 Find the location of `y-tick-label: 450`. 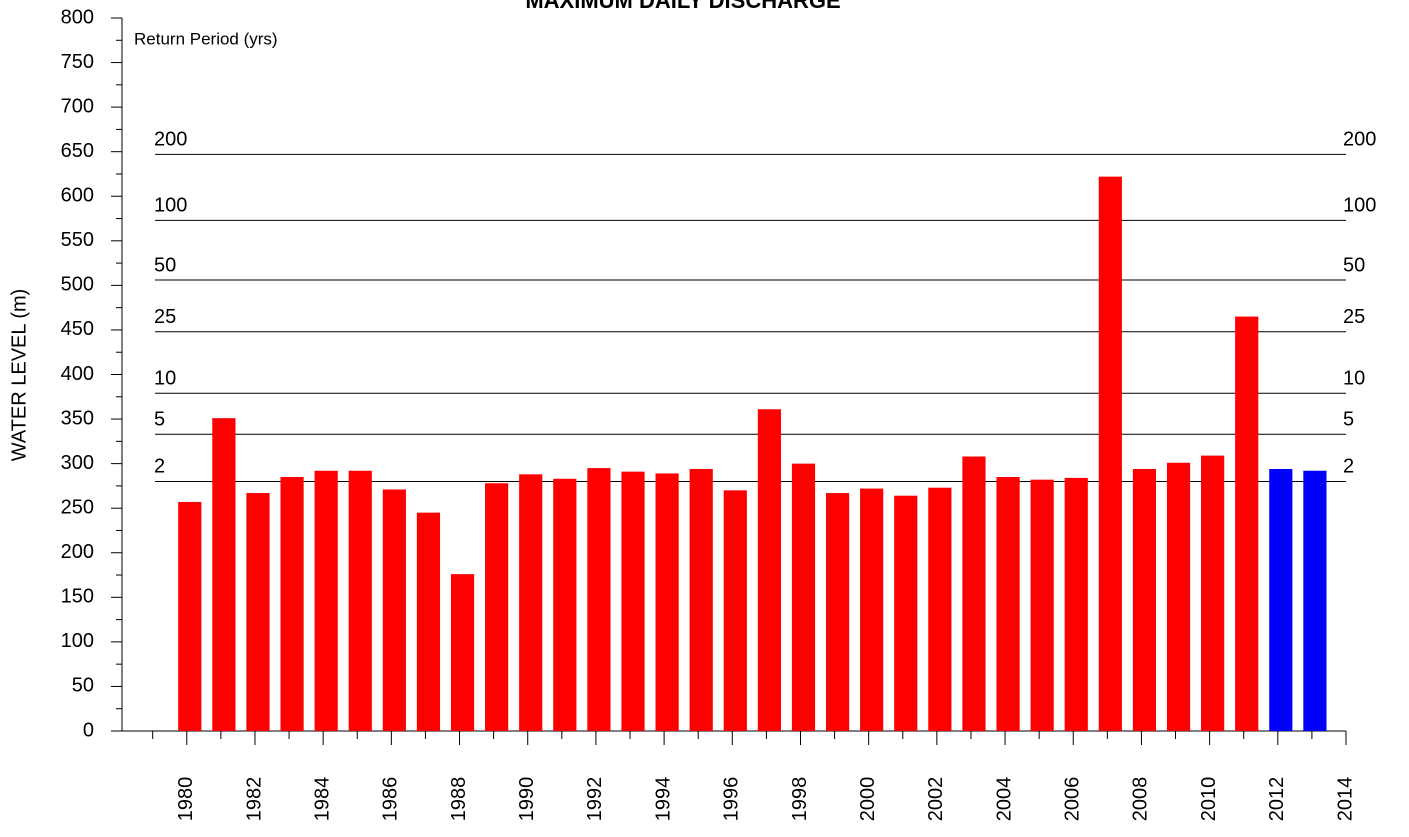

y-tick-label: 450 is located at coordinates (77, 329).